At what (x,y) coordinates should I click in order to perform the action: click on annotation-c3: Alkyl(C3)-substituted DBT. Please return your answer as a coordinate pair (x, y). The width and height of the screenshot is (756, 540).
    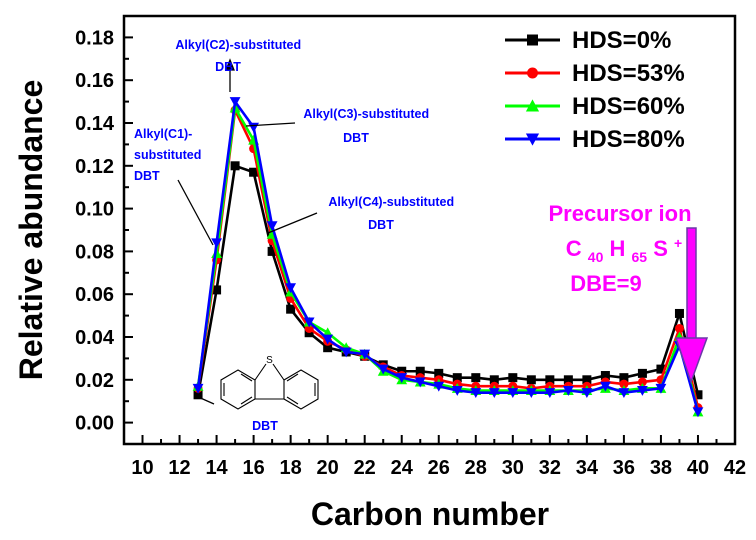
    Looking at the image, I should click on (367, 126).